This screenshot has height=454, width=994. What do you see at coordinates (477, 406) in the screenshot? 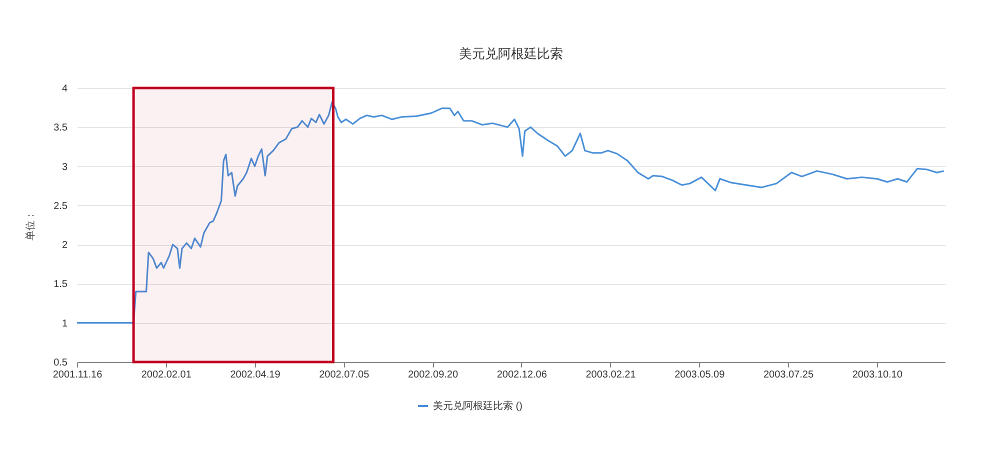
I see `legend-label: 美元兑阿根廷比索 ()` at bounding box center [477, 406].